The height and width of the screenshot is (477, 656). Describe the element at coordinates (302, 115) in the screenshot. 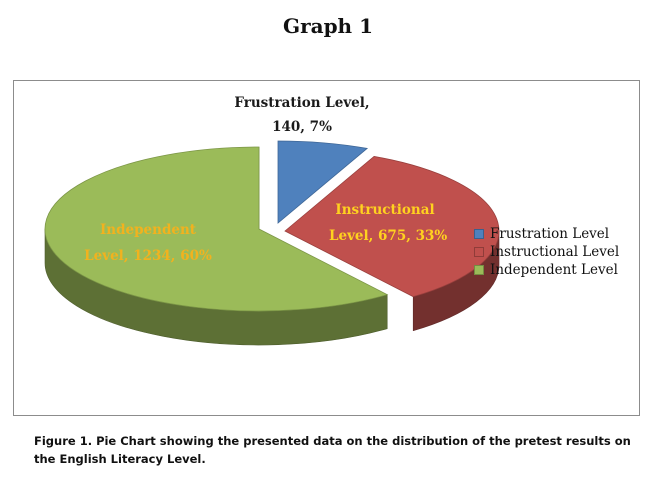

I see `data-label-frustration: Frustration Level, 140, 7%` at that location.